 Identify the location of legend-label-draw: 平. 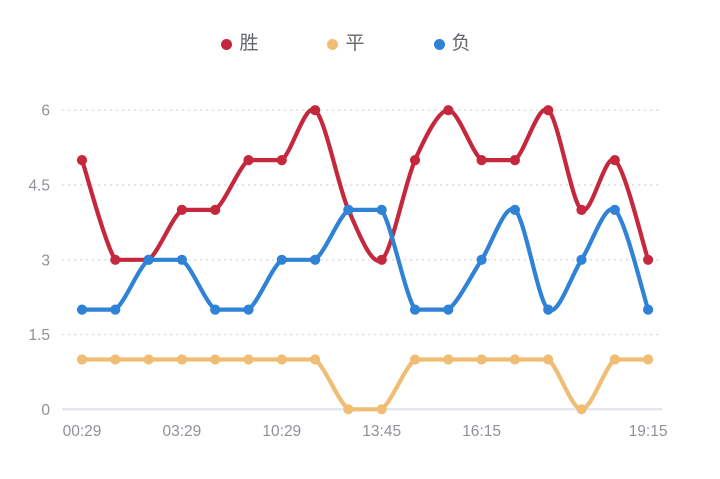
(355, 43).